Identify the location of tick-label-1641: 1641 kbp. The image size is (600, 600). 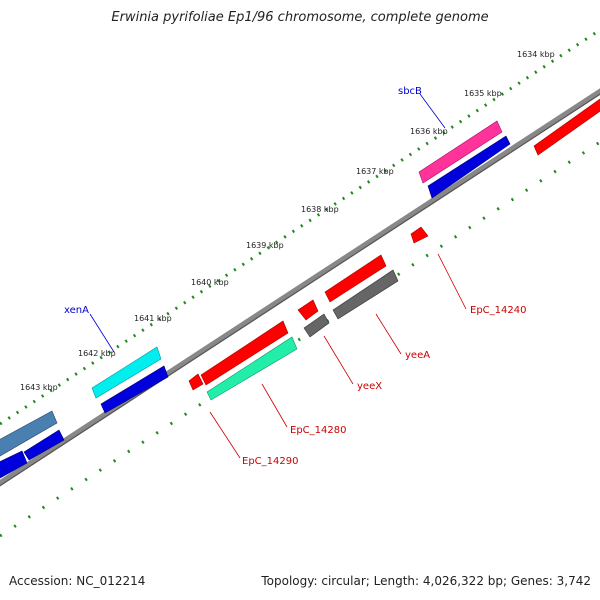
(153, 318).